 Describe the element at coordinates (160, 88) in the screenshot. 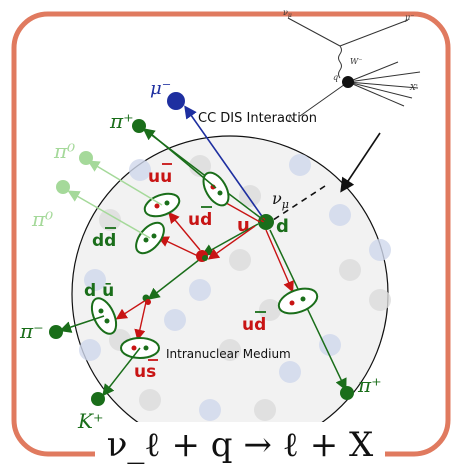

I see `muon-label: μ⁻` at that location.